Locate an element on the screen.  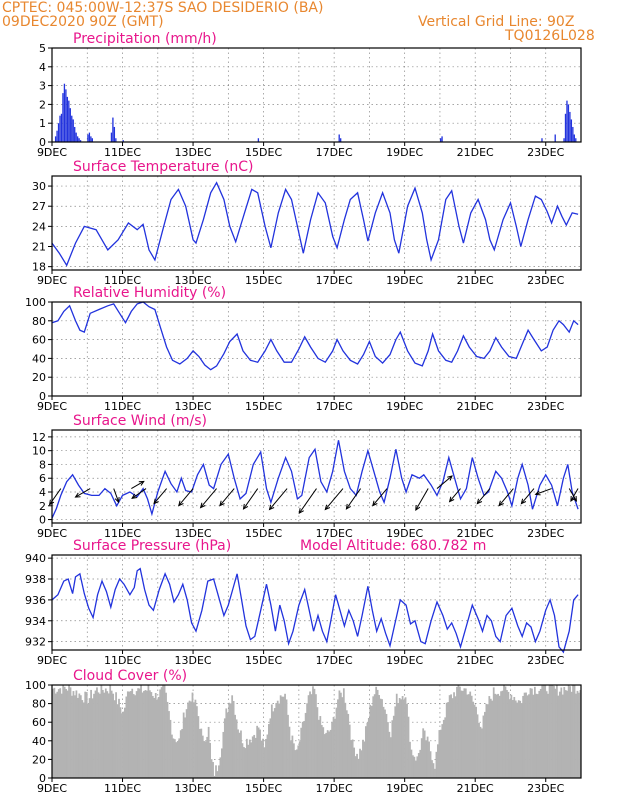
pressure-xtick-label: 19DEC is located at coordinates (404, 660).